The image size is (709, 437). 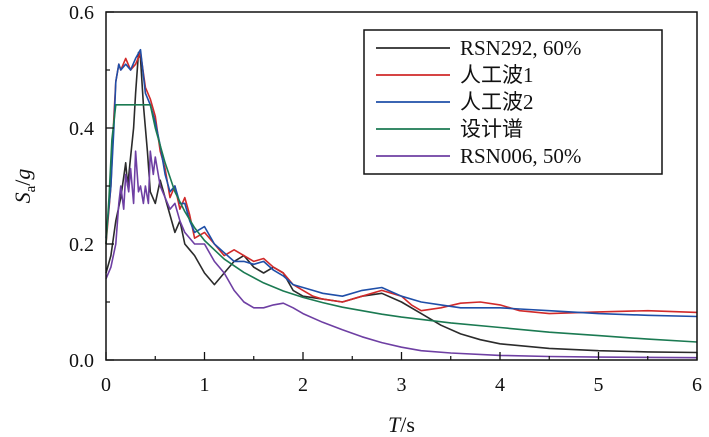 What do you see at coordinates (407, 424) in the screenshot?
I see `x-title-unit: /s` at bounding box center [407, 424].